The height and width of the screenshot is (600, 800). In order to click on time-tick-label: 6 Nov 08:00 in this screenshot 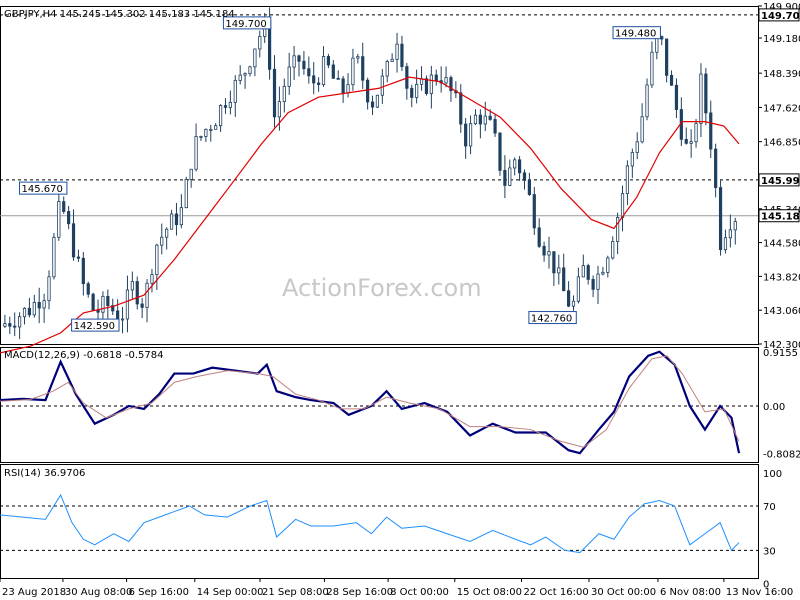, I will do `click(690, 592)`.